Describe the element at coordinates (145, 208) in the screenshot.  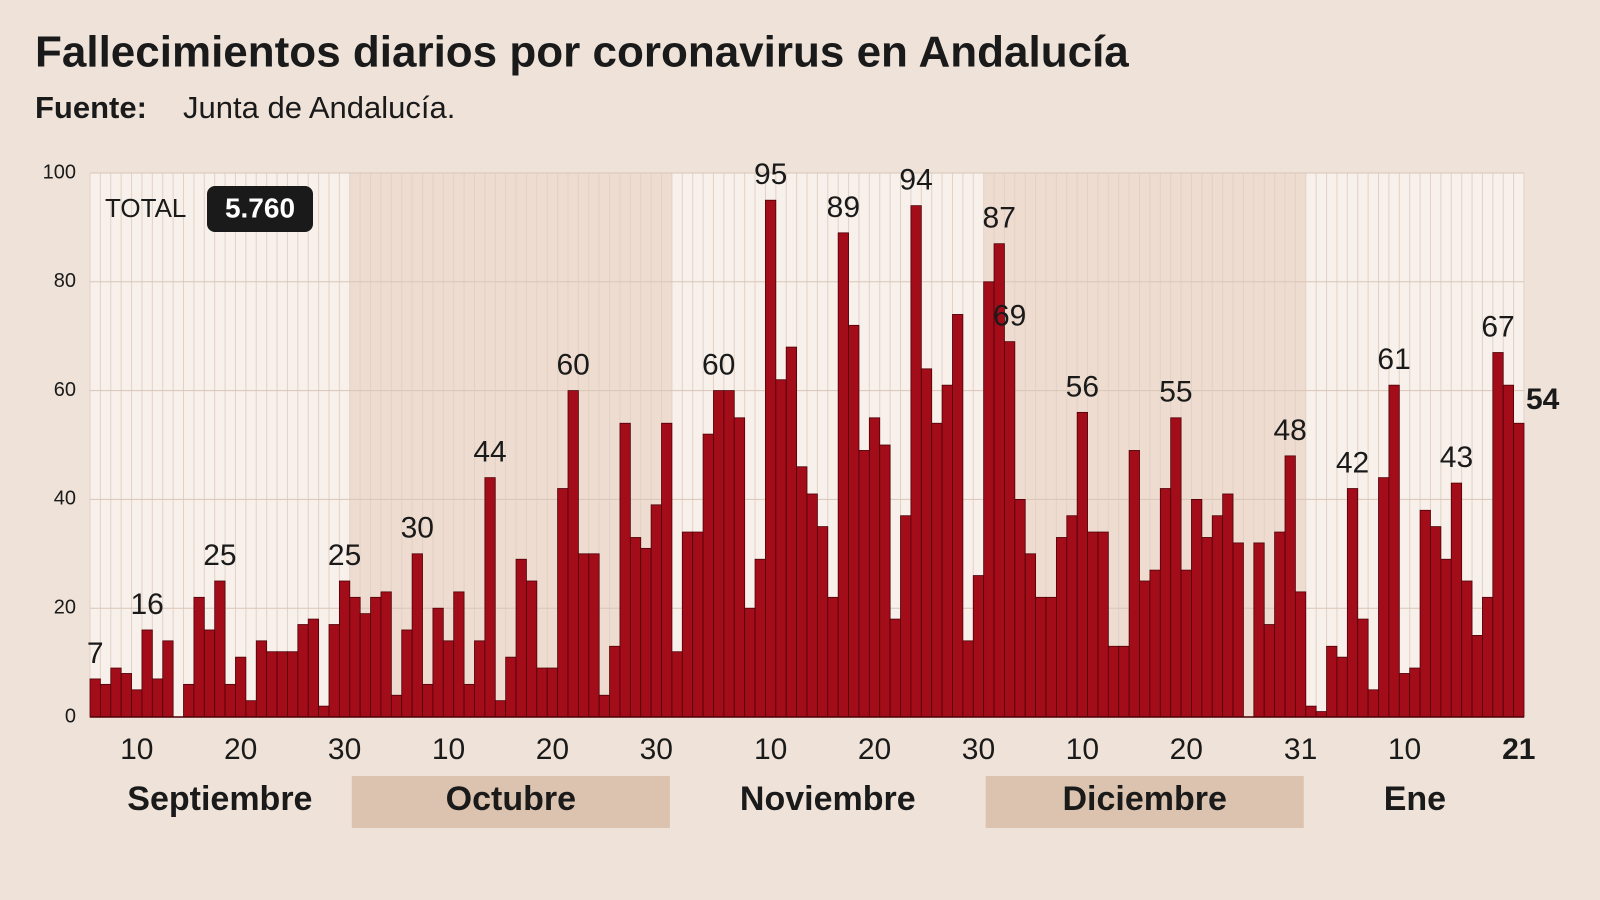
I see `total-label: TOTAL` at that location.